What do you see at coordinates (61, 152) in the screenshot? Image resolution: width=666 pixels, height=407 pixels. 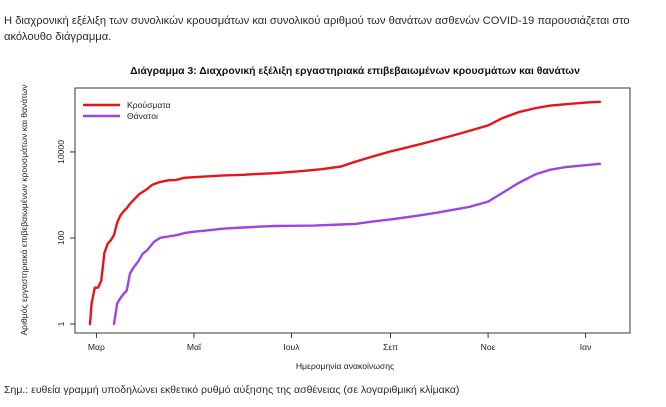 I see `y-tick-label: 10000` at bounding box center [61, 152].